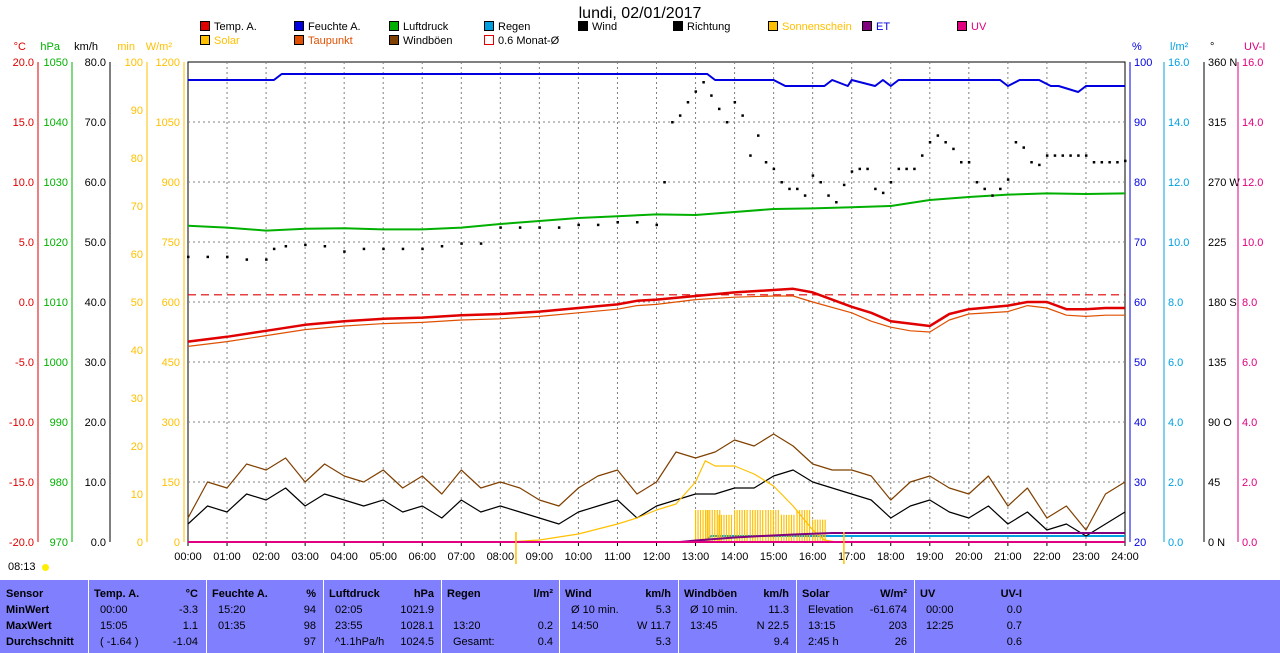 The height and width of the screenshot is (653, 1280). I want to click on summary-cell-value: 98, so click(309, 626).